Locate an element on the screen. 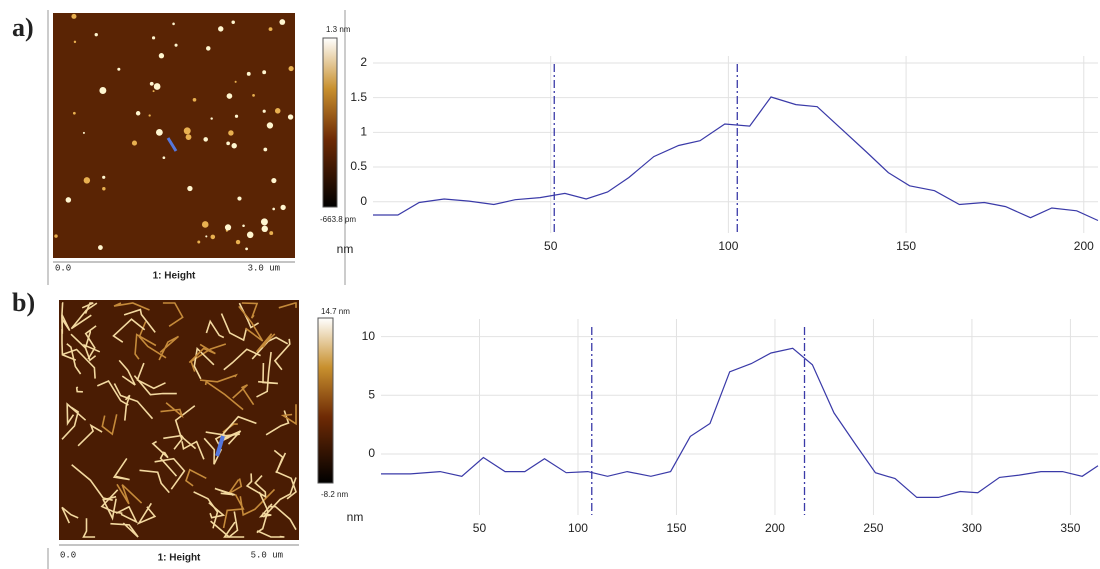 This screenshot has height=569, width=1100. panel-label: a) is located at coordinates (23, 27).